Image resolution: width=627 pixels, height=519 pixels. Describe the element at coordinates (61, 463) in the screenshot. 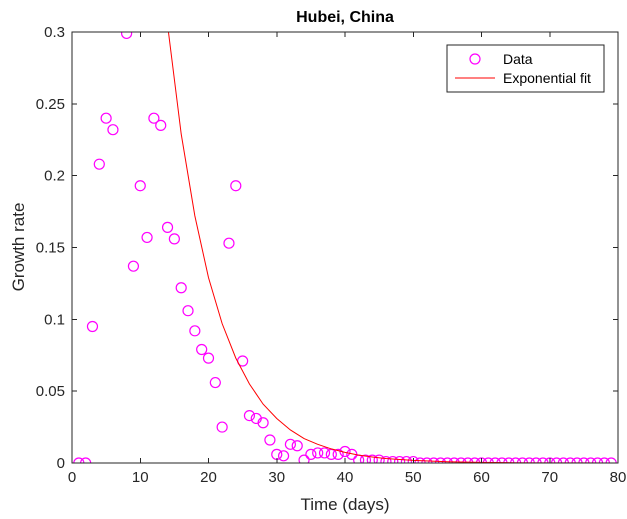

I see `y-tick-label: 0` at that location.